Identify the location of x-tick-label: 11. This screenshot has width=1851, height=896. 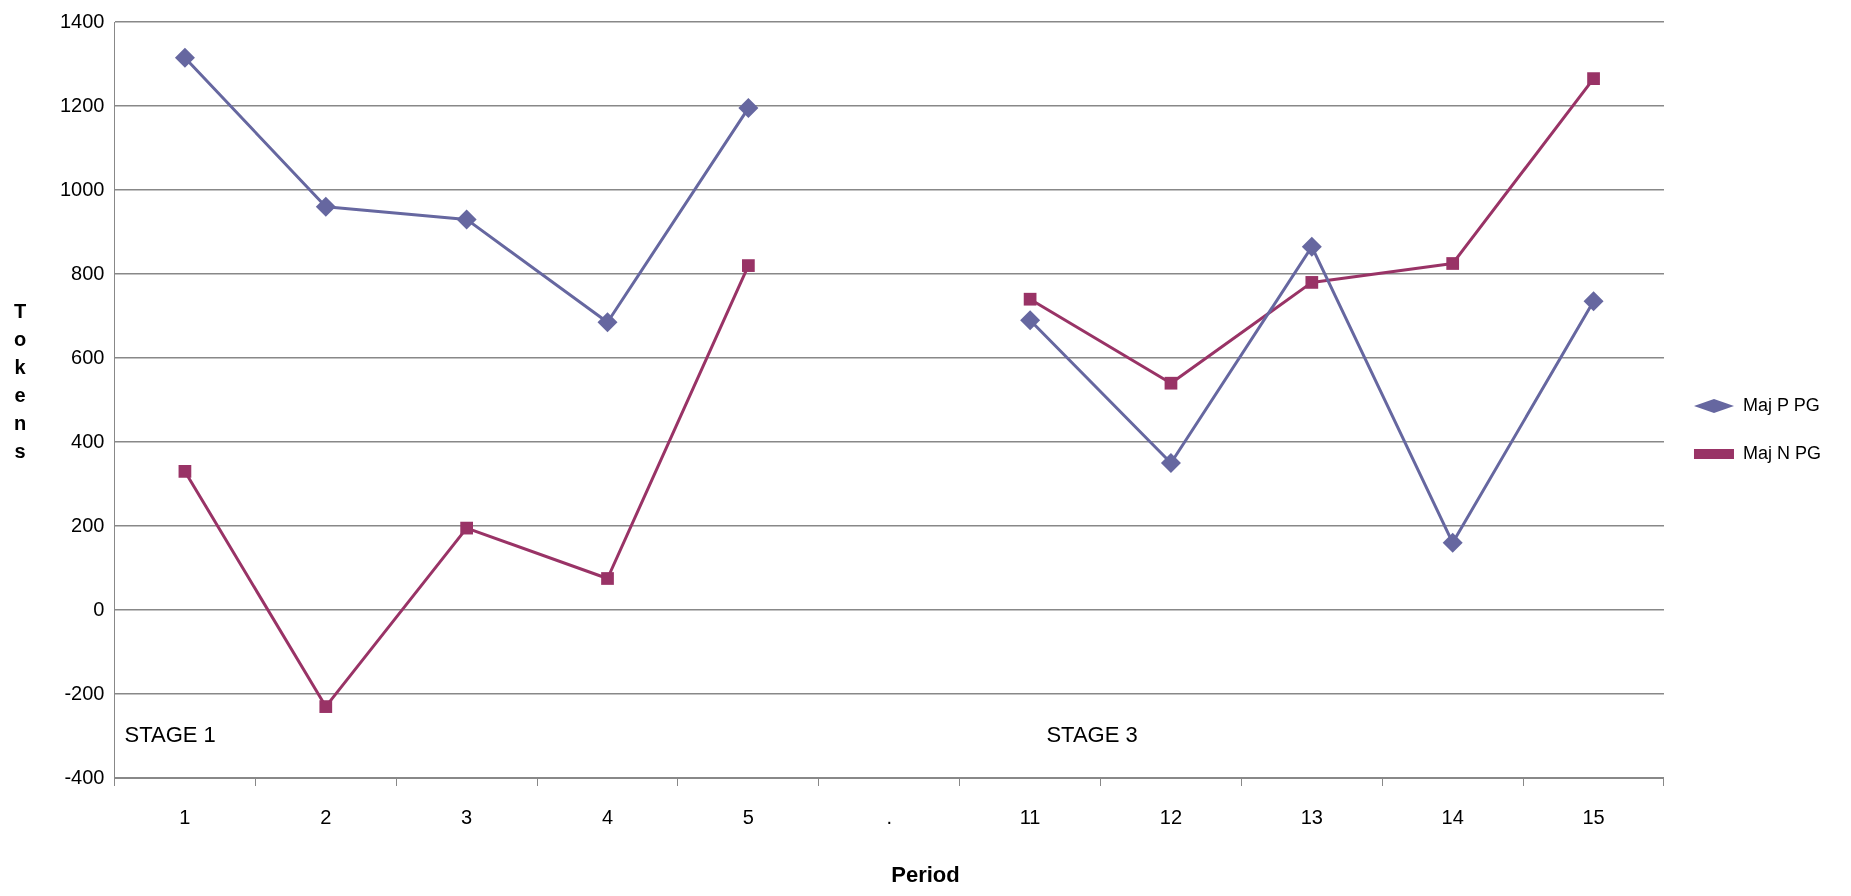
(1030, 816).